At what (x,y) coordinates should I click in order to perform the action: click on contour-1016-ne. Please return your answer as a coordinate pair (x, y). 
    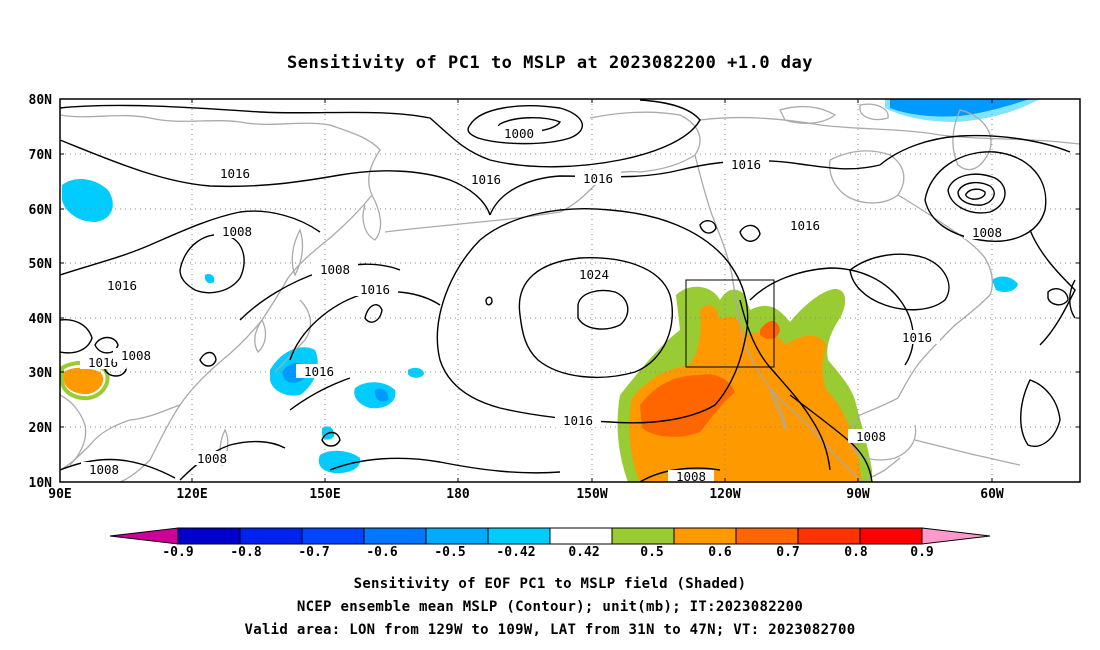
    Looking at the image, I should click on (975, 150).